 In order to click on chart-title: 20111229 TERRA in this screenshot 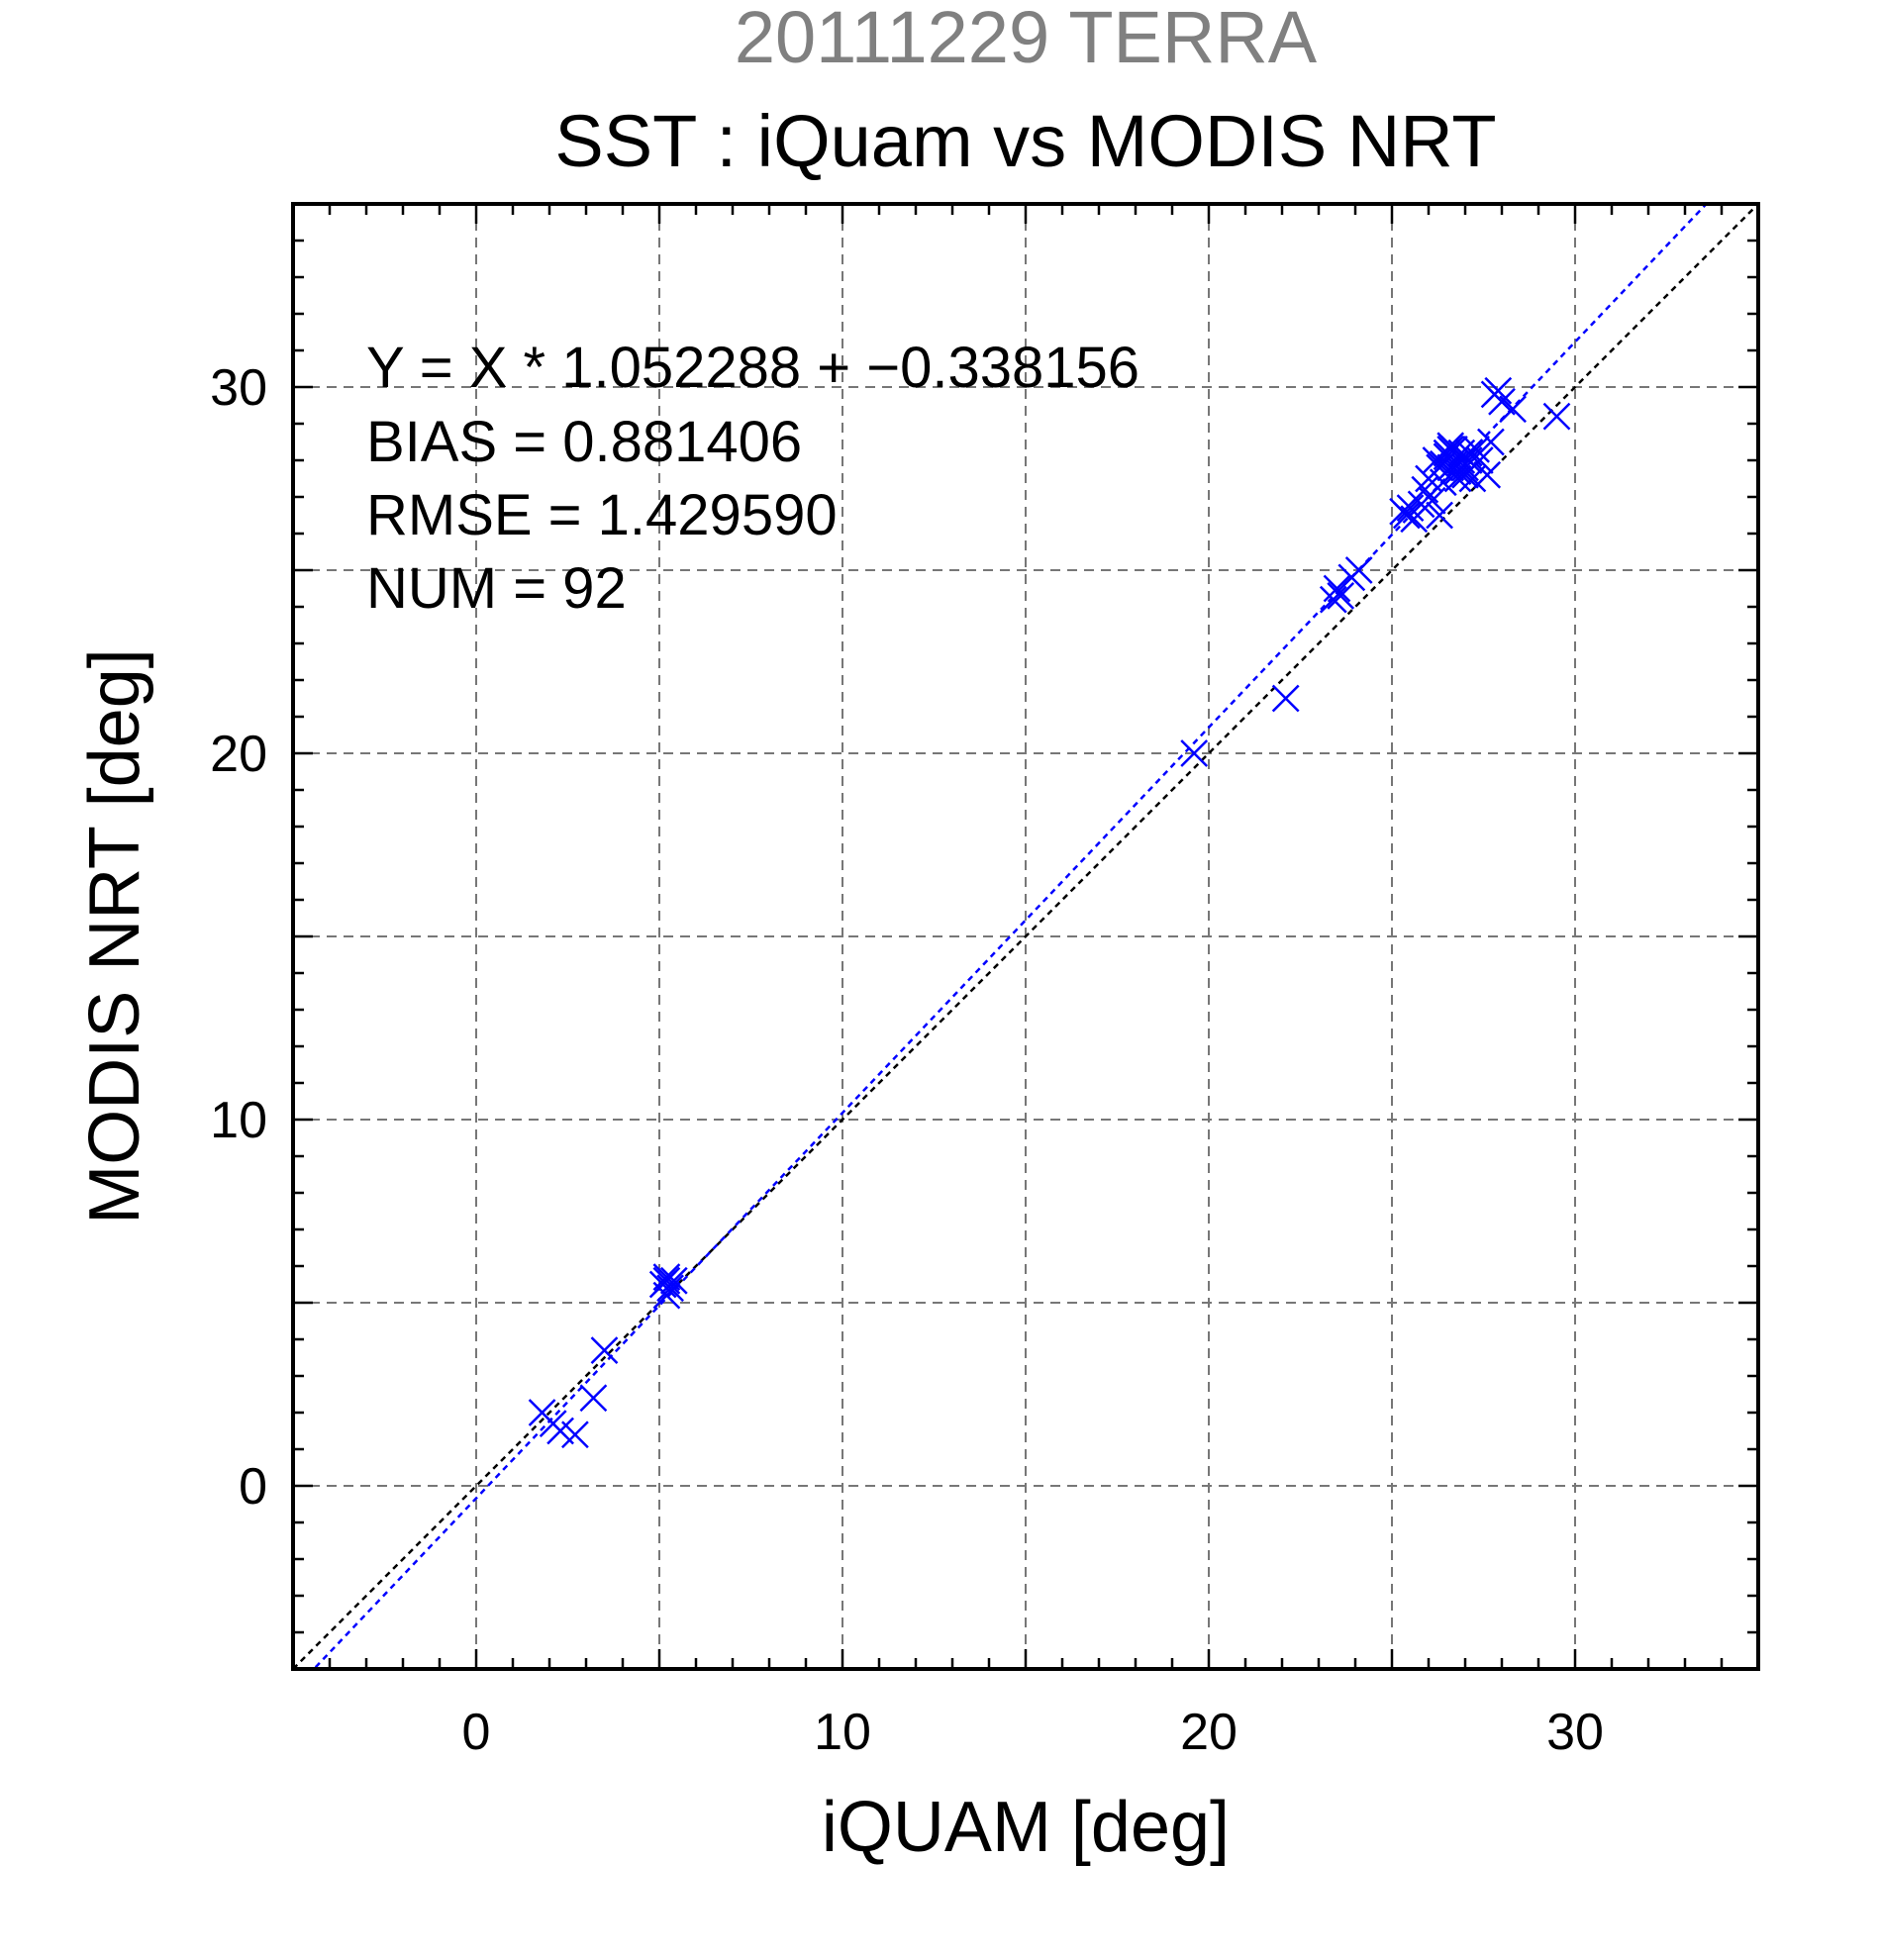, I will do `click(1026, 39)`.